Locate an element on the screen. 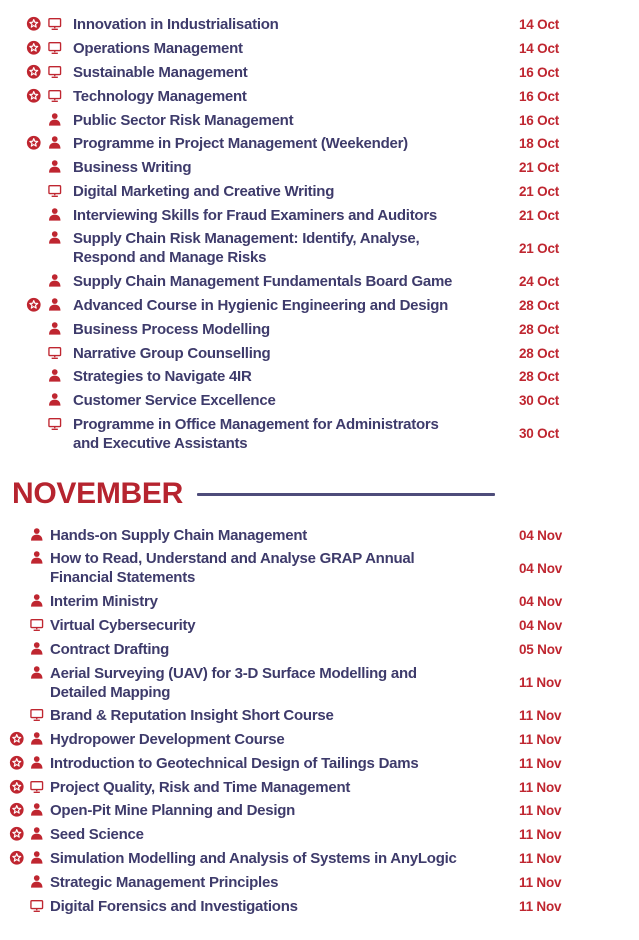 The height and width of the screenshot is (940, 639). course-title: Business Writing is located at coordinates (132, 168).